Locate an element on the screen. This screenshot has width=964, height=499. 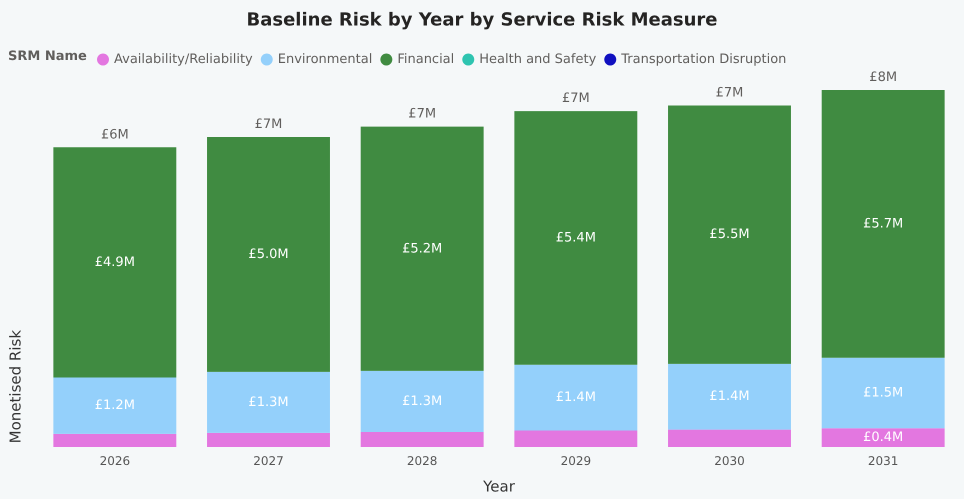
data-label: £4.9M is located at coordinates (114, 262).